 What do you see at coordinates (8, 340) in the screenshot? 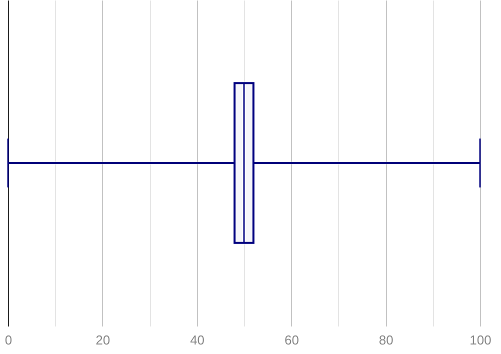
I see `x-tick-label: 0` at bounding box center [8, 340].